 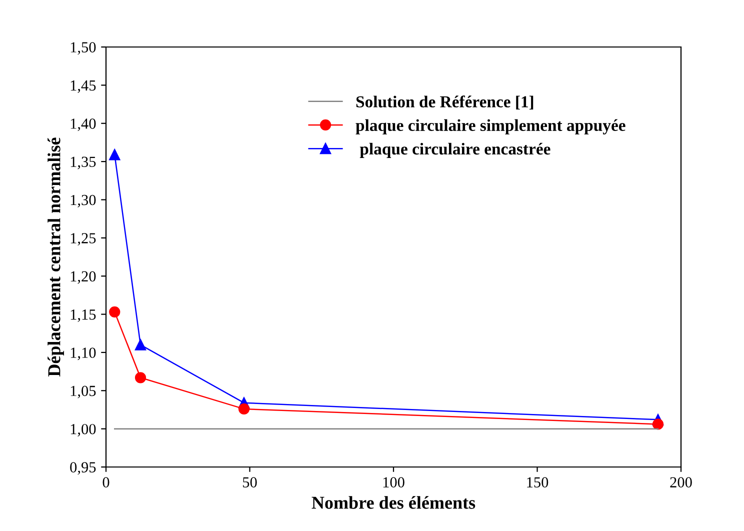 What do you see at coordinates (83, 392) in the screenshot?
I see `y-tick-label: 1,05` at bounding box center [83, 392].